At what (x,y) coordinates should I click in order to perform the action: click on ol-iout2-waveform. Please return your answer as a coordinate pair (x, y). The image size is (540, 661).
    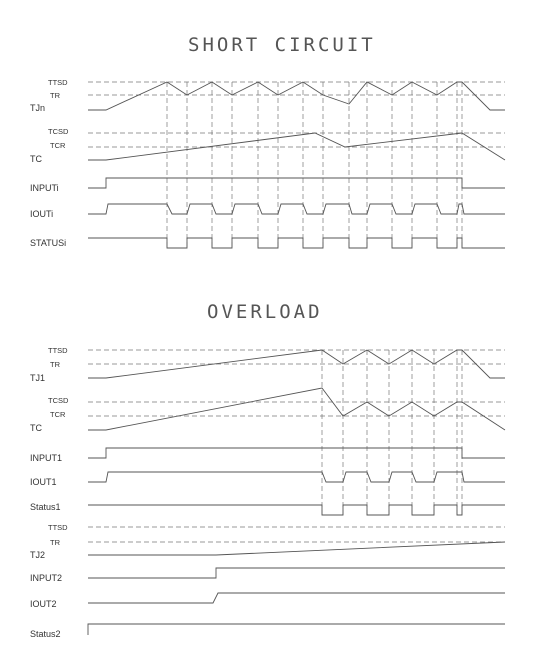
    Looking at the image, I should click on (296, 598).